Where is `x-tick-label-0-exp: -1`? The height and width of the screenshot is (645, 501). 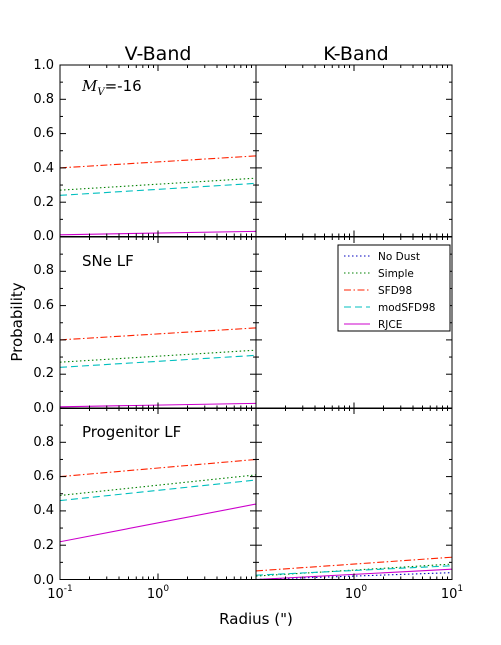
x-tick-label-0-exp: -1 is located at coordinates (68, 589).